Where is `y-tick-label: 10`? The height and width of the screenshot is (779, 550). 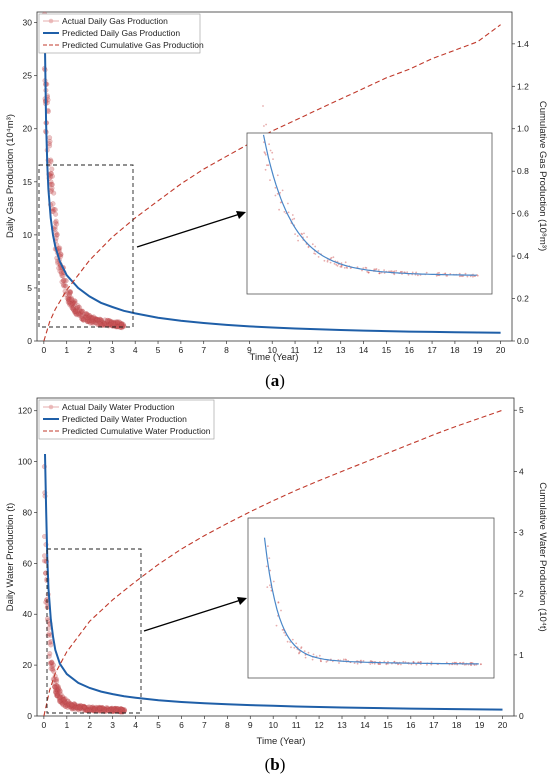
y-tick-label: 10 is located at coordinates (28, 235).